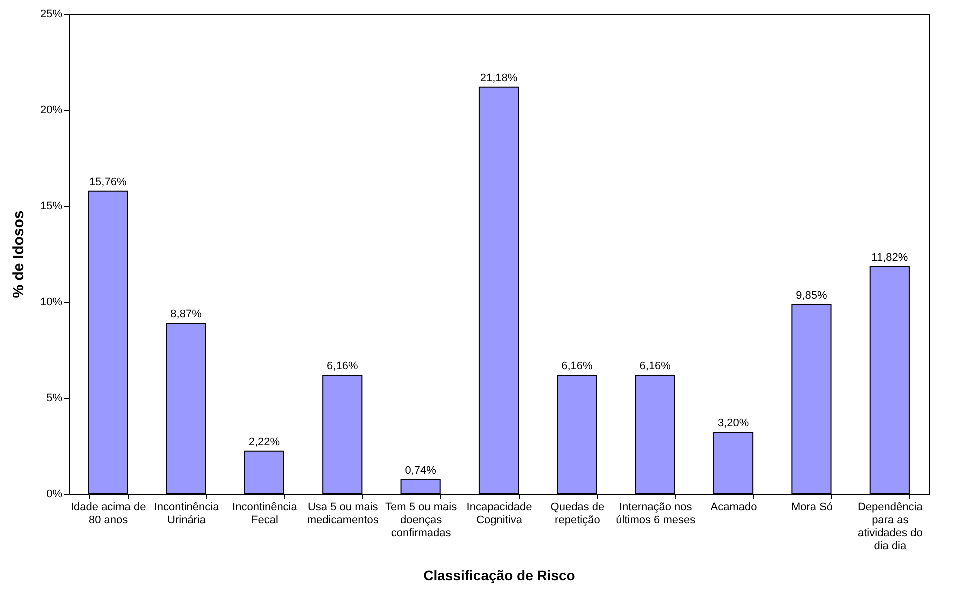 The image size is (955, 614). What do you see at coordinates (890, 258) in the screenshot?
I see `data-label: 11,82%` at bounding box center [890, 258].